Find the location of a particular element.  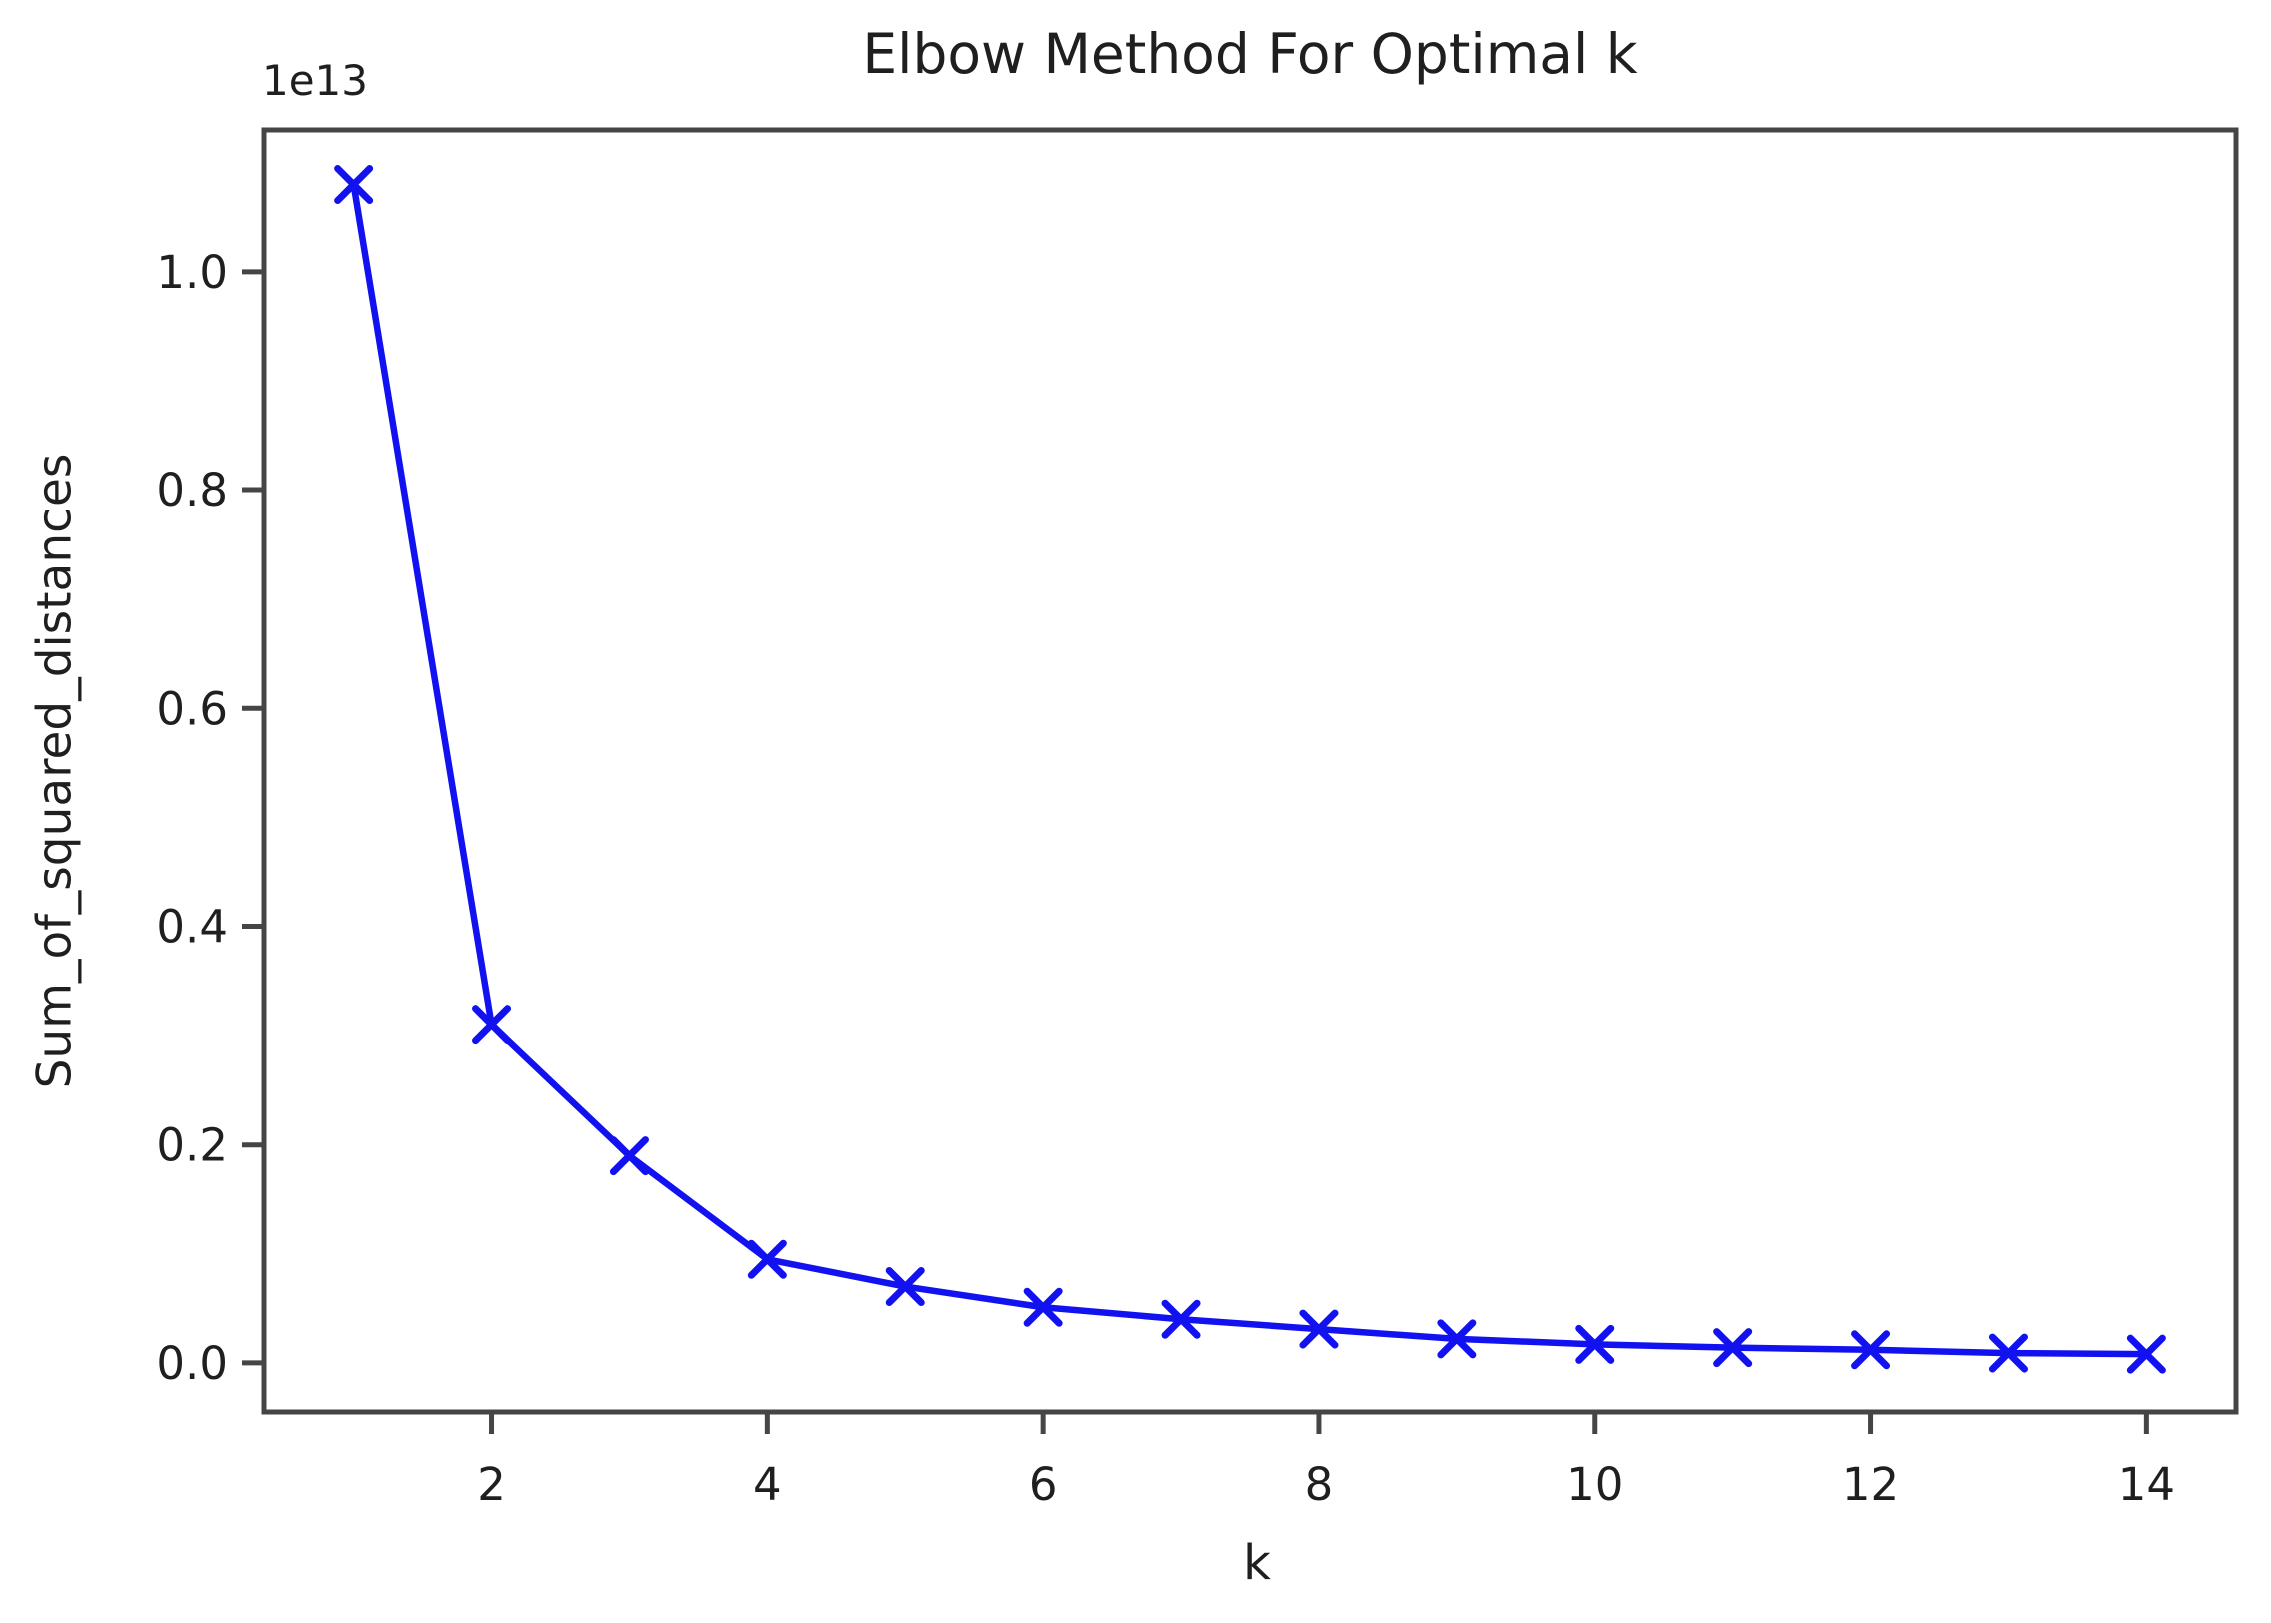

y-tick-label: 1.0 is located at coordinates (192, 272).